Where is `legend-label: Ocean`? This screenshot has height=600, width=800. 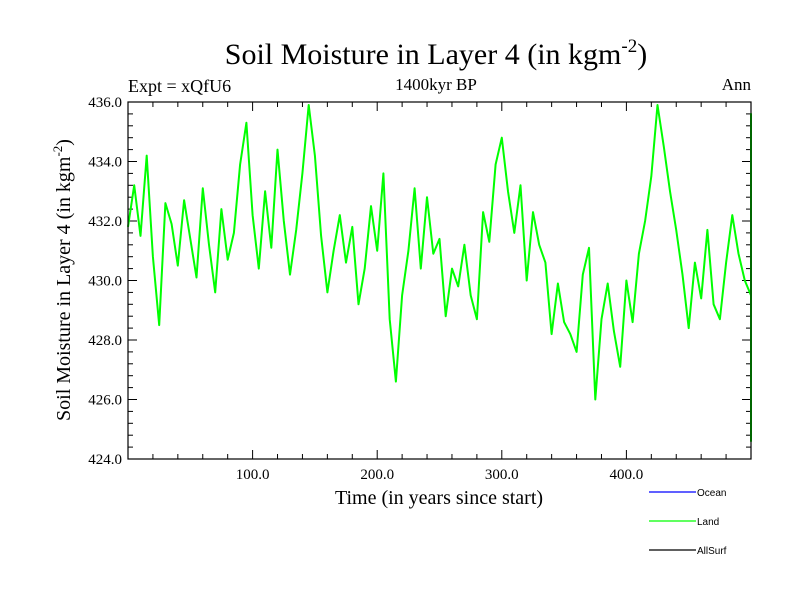 legend-label: Ocean is located at coordinates (711, 493).